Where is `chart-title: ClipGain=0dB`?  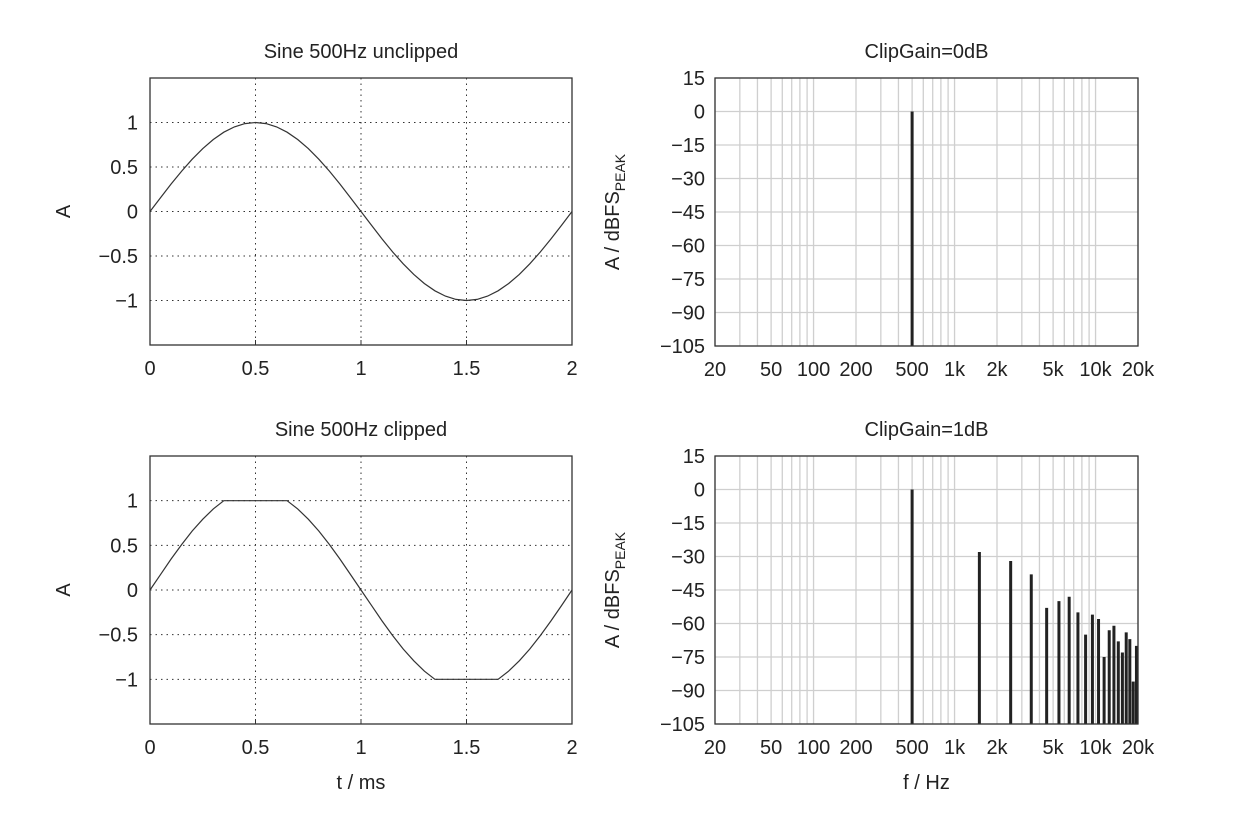
chart-title: ClipGain=0dB is located at coordinates (927, 52).